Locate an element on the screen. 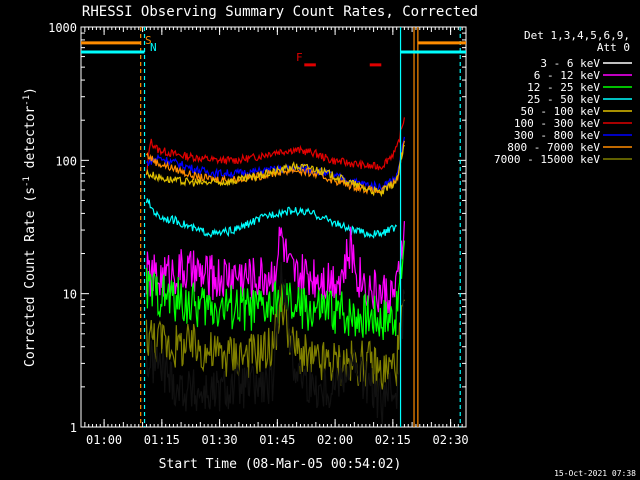 The width and height of the screenshot is (640, 480). night-marker: N is located at coordinates (153, 47).